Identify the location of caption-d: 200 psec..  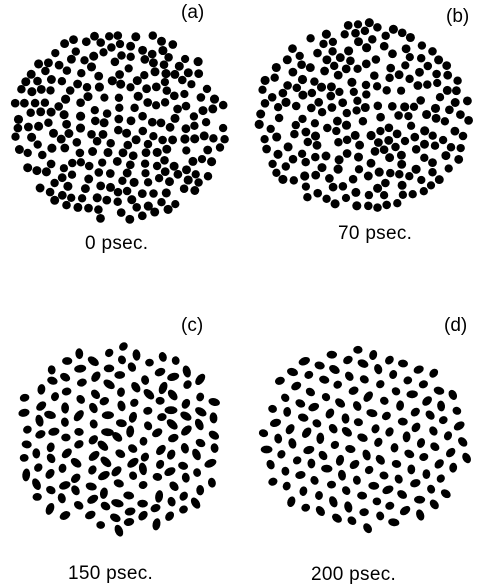
(354, 574).